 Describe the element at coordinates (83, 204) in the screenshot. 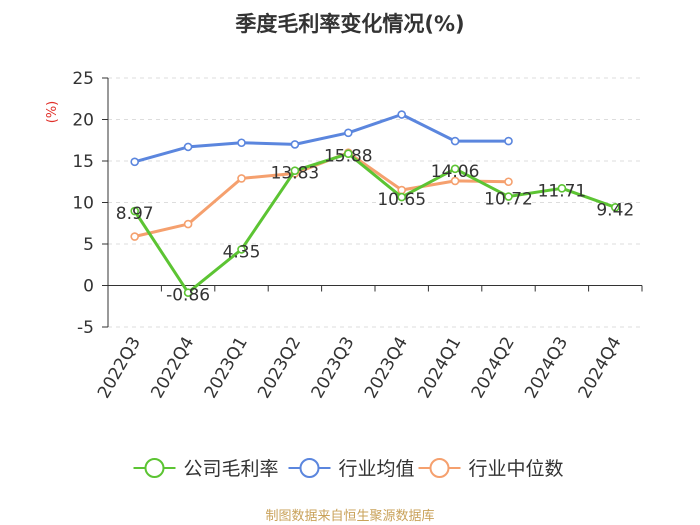

I see `y-tick-label: 10` at that location.